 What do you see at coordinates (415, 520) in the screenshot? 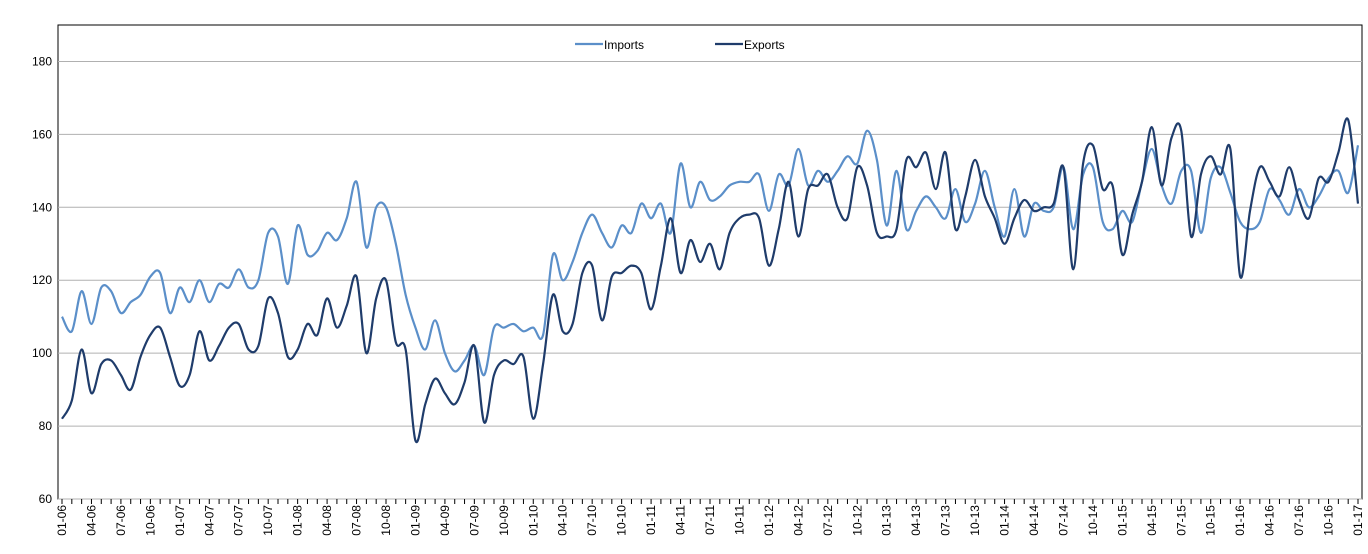
I see `x-tick-label: 01-09` at bounding box center [415, 520].